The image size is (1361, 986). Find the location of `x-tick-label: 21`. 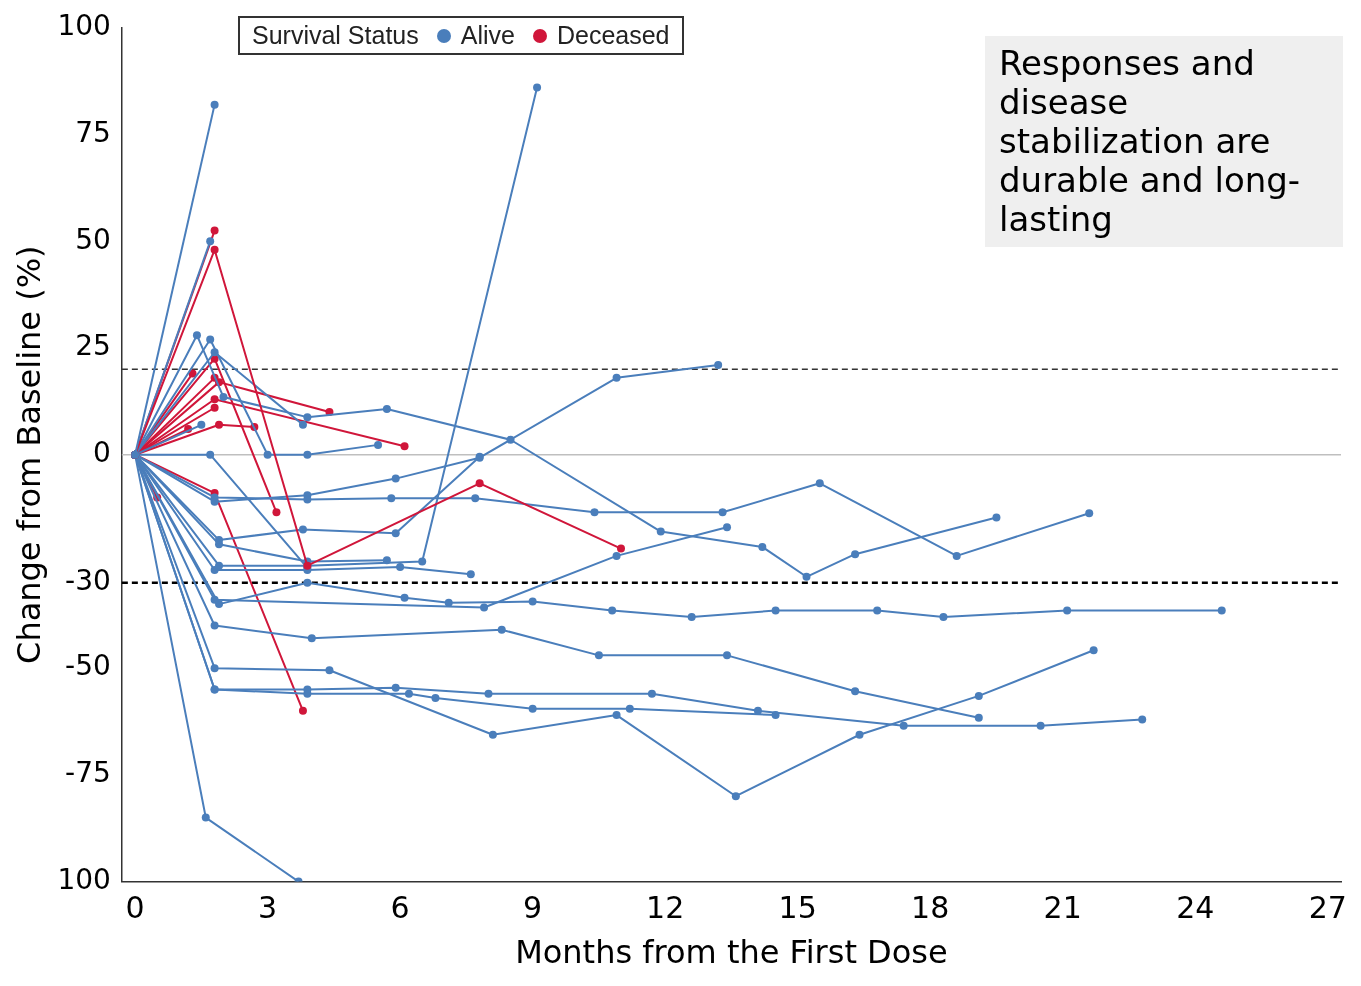

x-tick-label: 21 is located at coordinates (1062, 908).